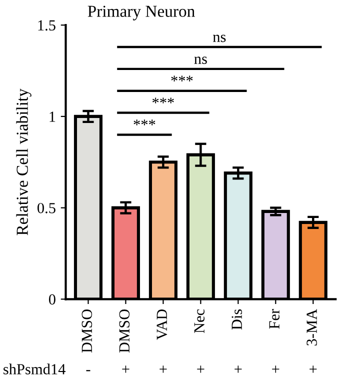 The width and height of the screenshot is (346, 386). What do you see at coordinates (35, 369) in the screenshot?
I see `text: shPsmd14` at bounding box center [35, 369].